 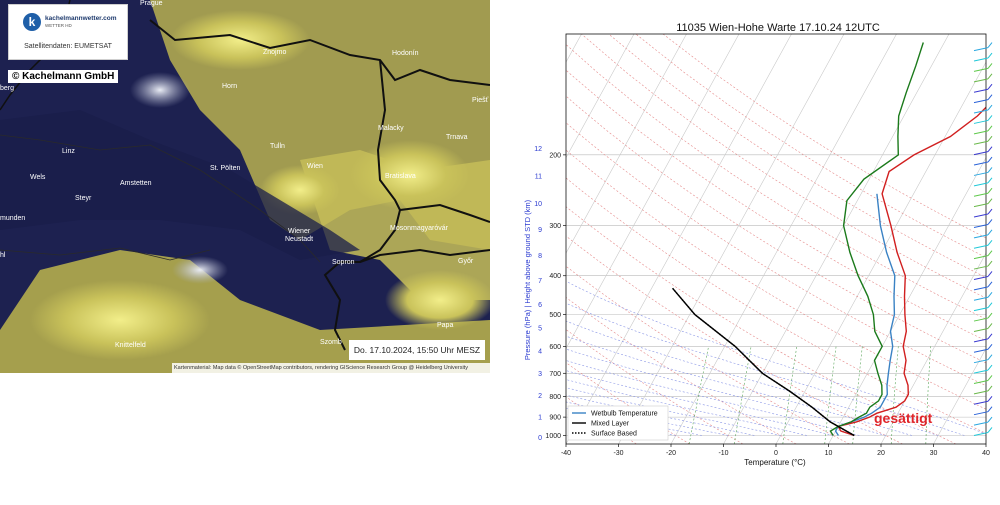 I want to click on x-tick-label: 0, so click(x=776, y=453).